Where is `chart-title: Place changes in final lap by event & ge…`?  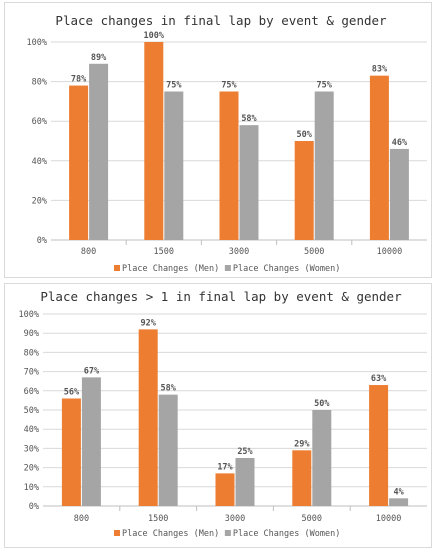
chart-title: Place changes in final lap by event & ge… is located at coordinates (221, 20).